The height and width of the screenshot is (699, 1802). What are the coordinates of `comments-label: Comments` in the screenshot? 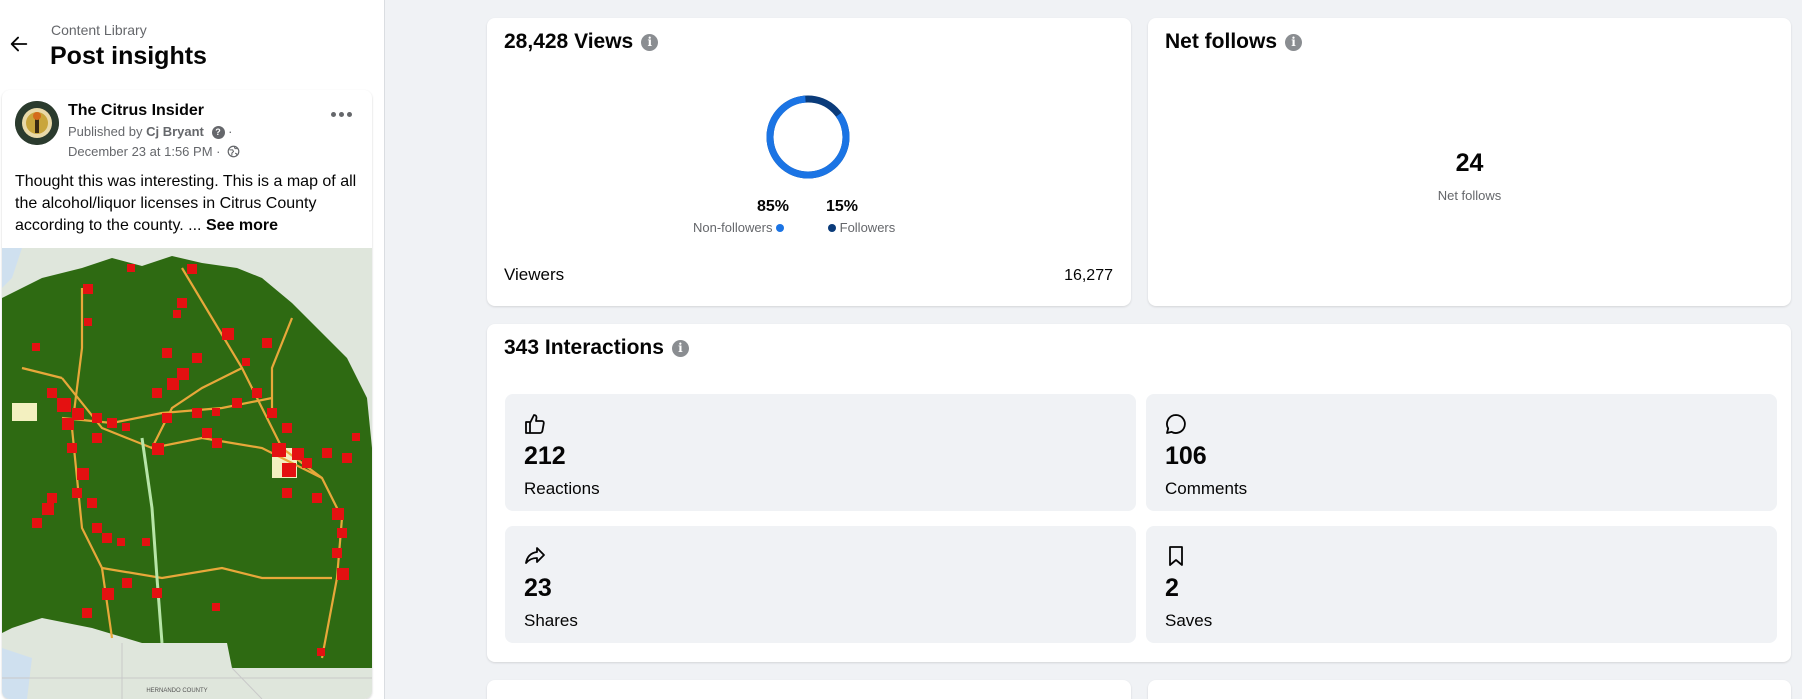 It's located at (1206, 488).